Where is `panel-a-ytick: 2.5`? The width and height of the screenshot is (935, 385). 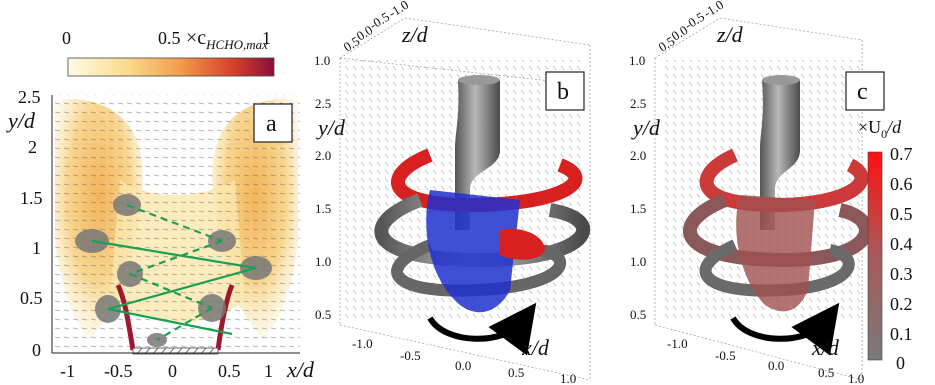 panel-a-ytick: 2.5 is located at coordinates (29, 97).